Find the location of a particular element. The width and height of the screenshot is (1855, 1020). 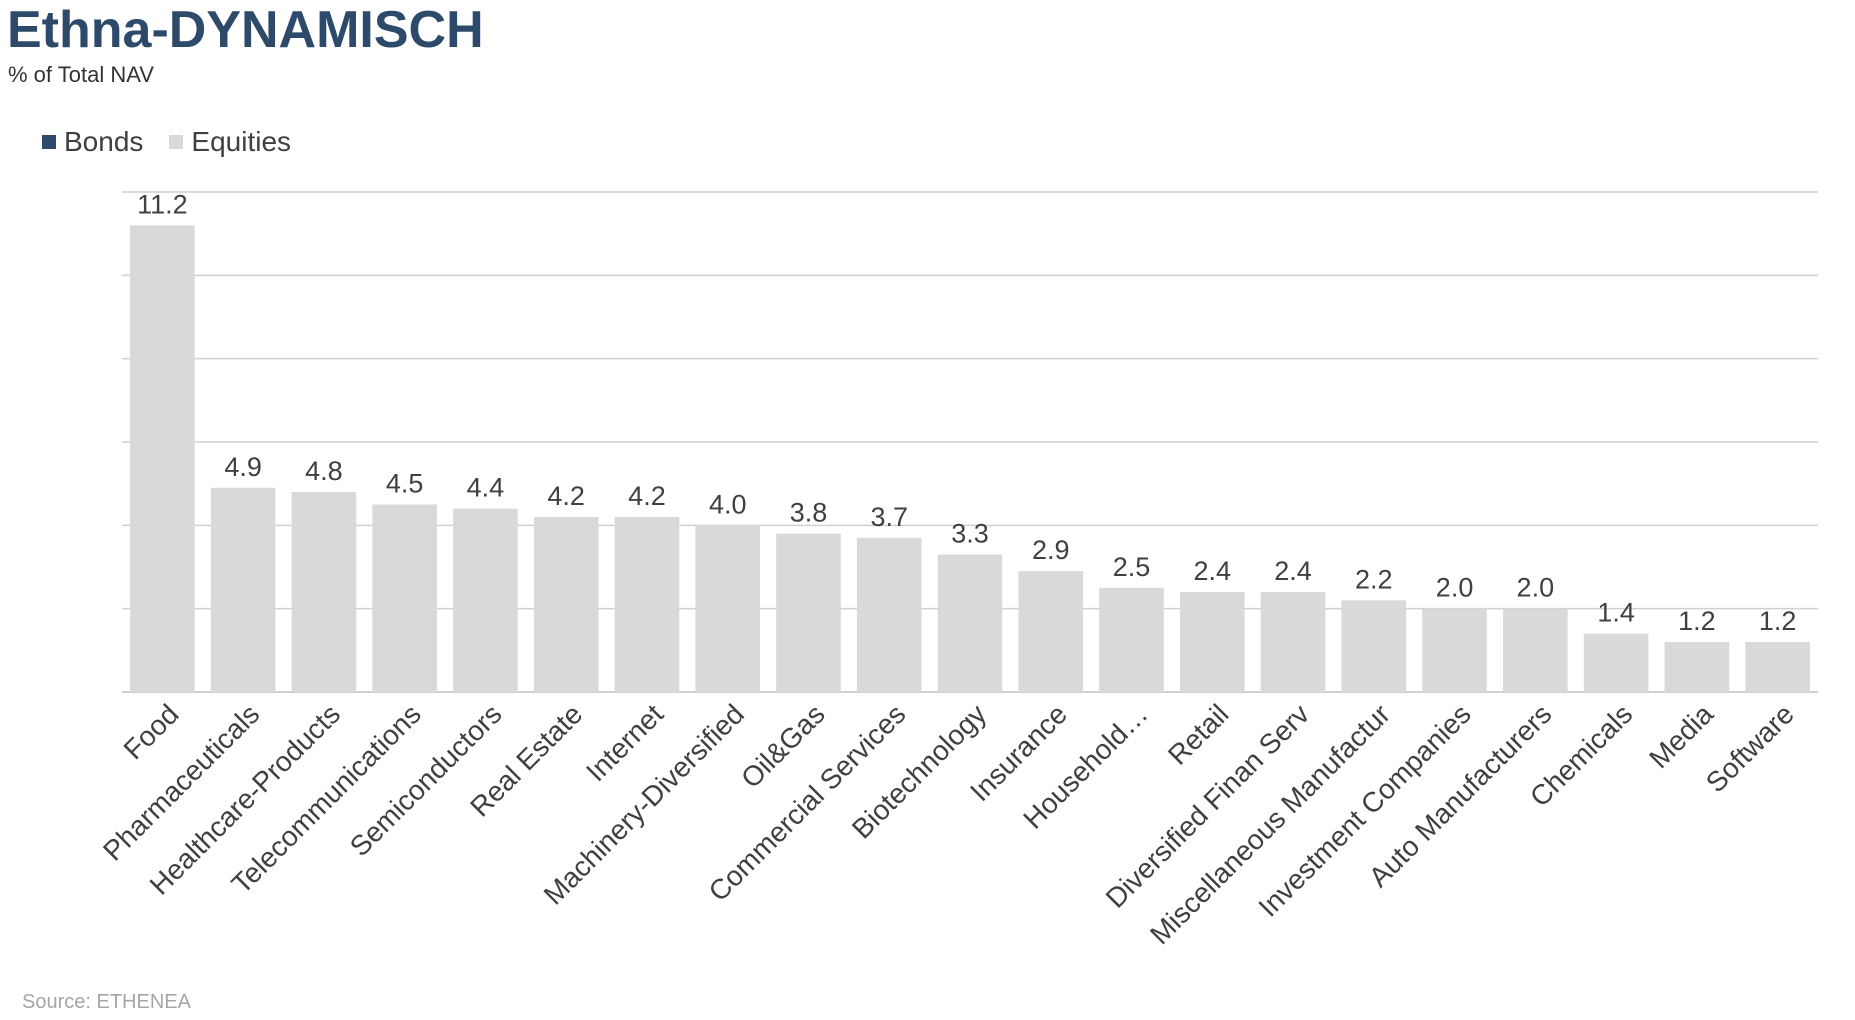

legend-label-equities: Equities is located at coordinates (241, 141).